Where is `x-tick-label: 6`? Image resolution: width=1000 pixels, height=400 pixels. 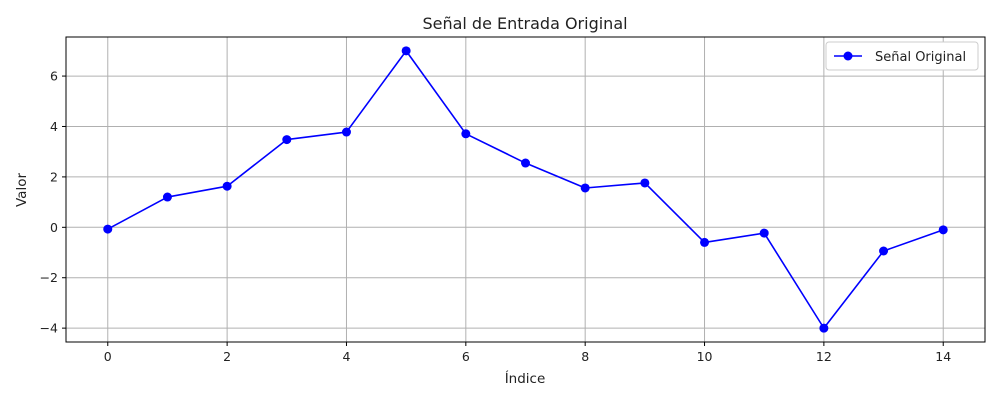
x-tick-label: 6 is located at coordinates (466, 356).